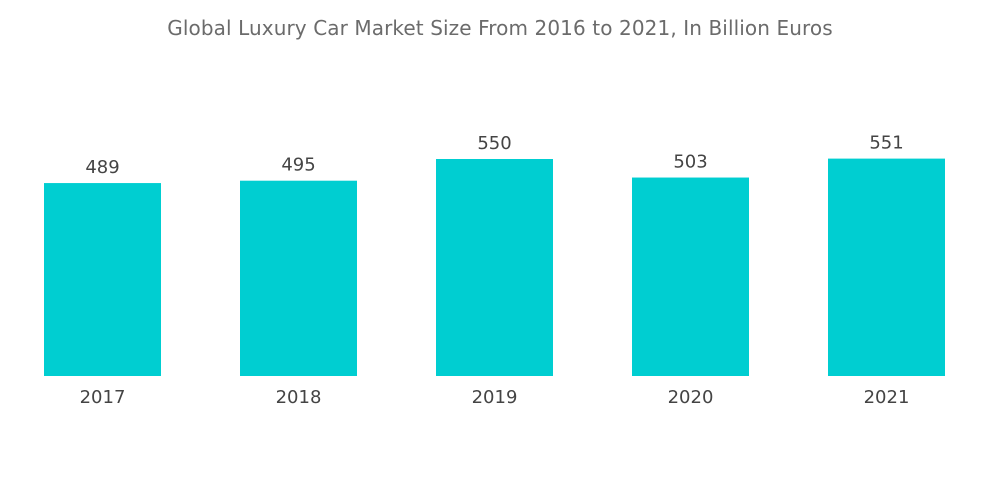 Image resolution: width=1000 pixels, height=504 pixels. I want to click on value-labels-group: 489 495 550 503 551, so click(494, 155).